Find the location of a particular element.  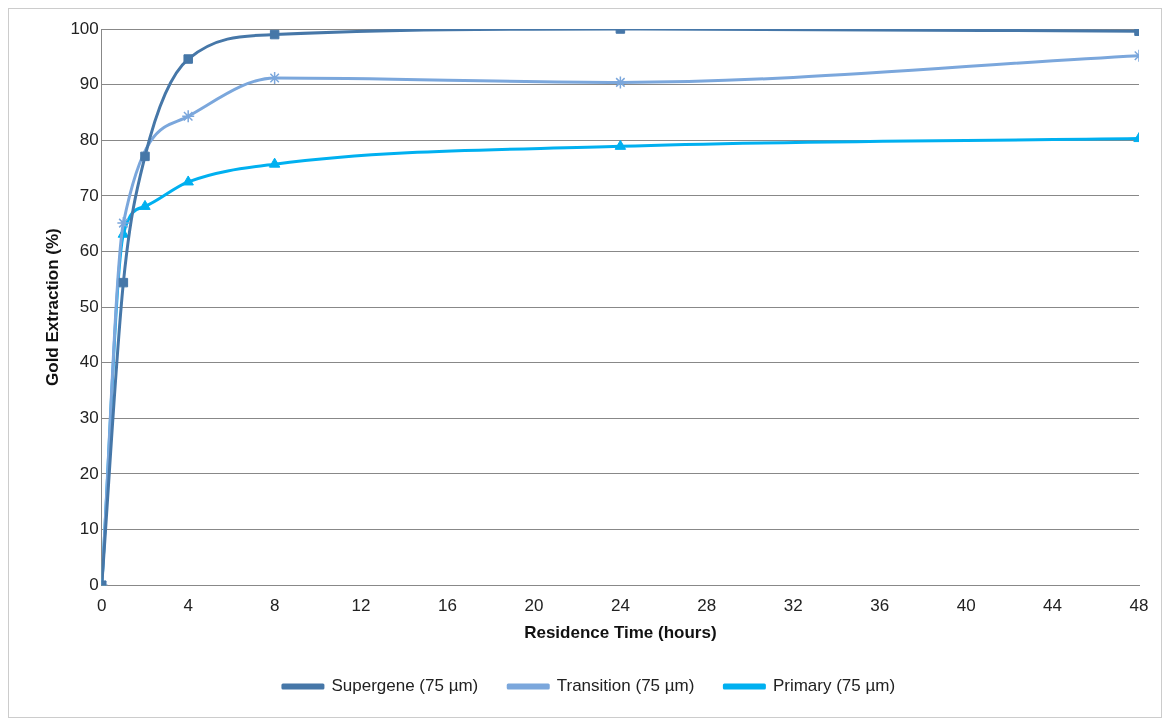

legend-label: Supergene (75 µm) is located at coordinates (405, 686).